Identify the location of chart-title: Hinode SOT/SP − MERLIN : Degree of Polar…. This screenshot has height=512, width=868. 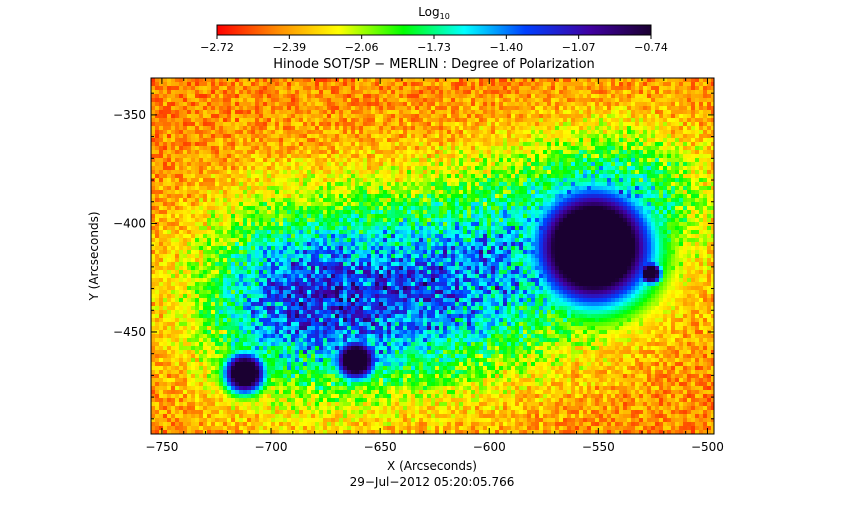
(434, 64).